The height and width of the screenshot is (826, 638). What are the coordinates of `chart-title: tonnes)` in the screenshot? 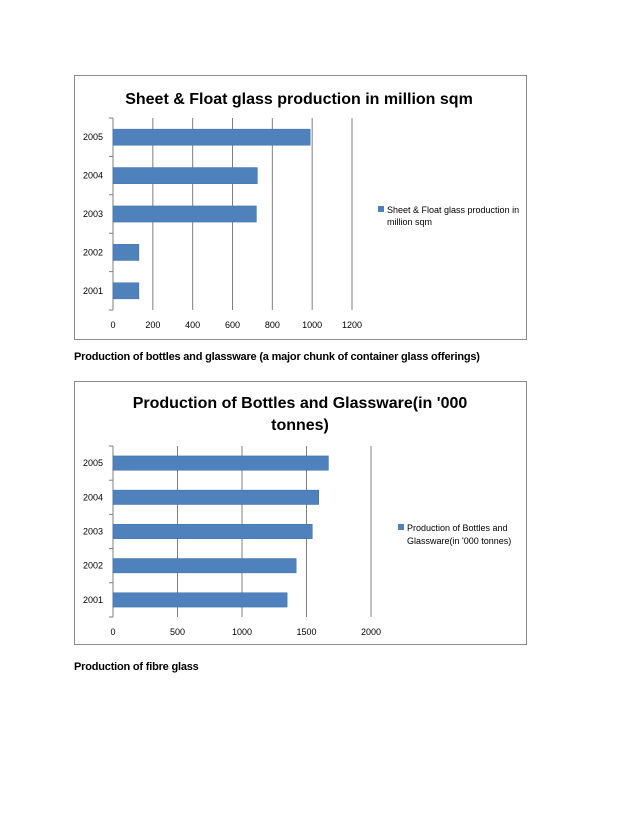 It's located at (300, 425).